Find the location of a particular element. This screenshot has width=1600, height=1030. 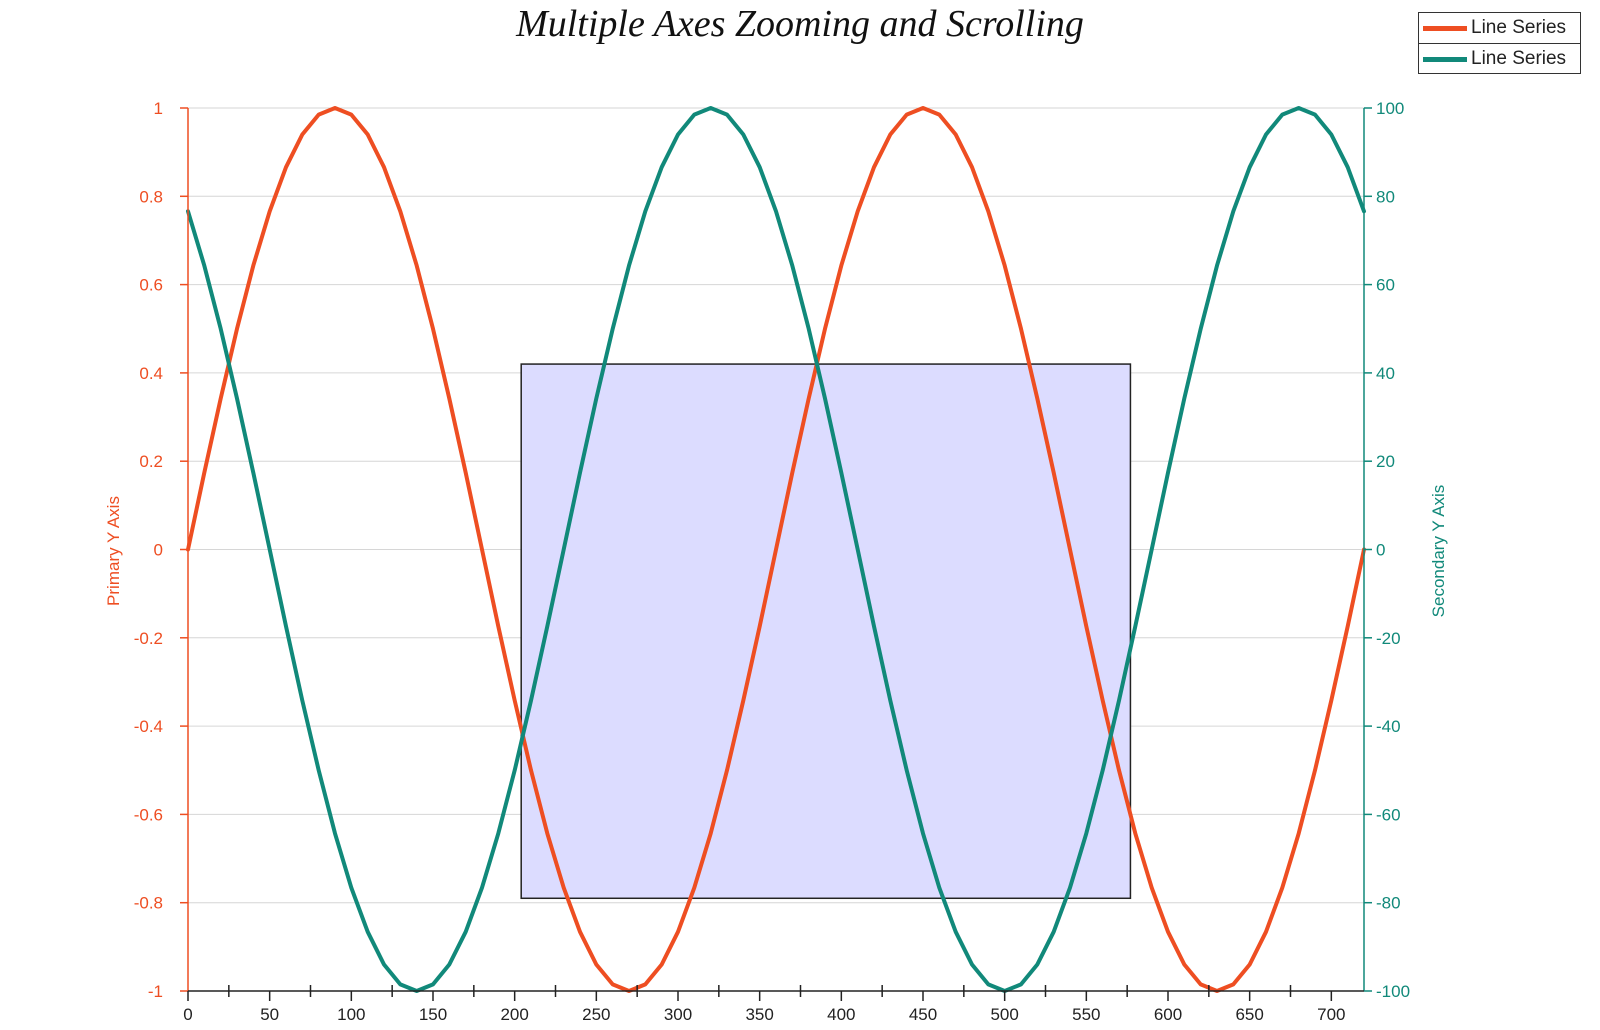

primary-y-tick-label-2: 0.6 is located at coordinates (151, 285).